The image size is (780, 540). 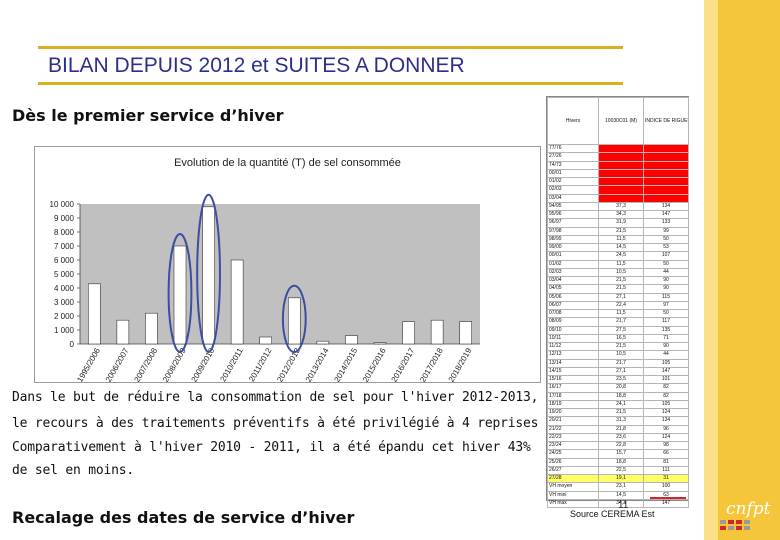 What do you see at coordinates (183, 517) in the screenshot?
I see `bottom-heading: Recalage des dates de service d’hiver` at bounding box center [183, 517].